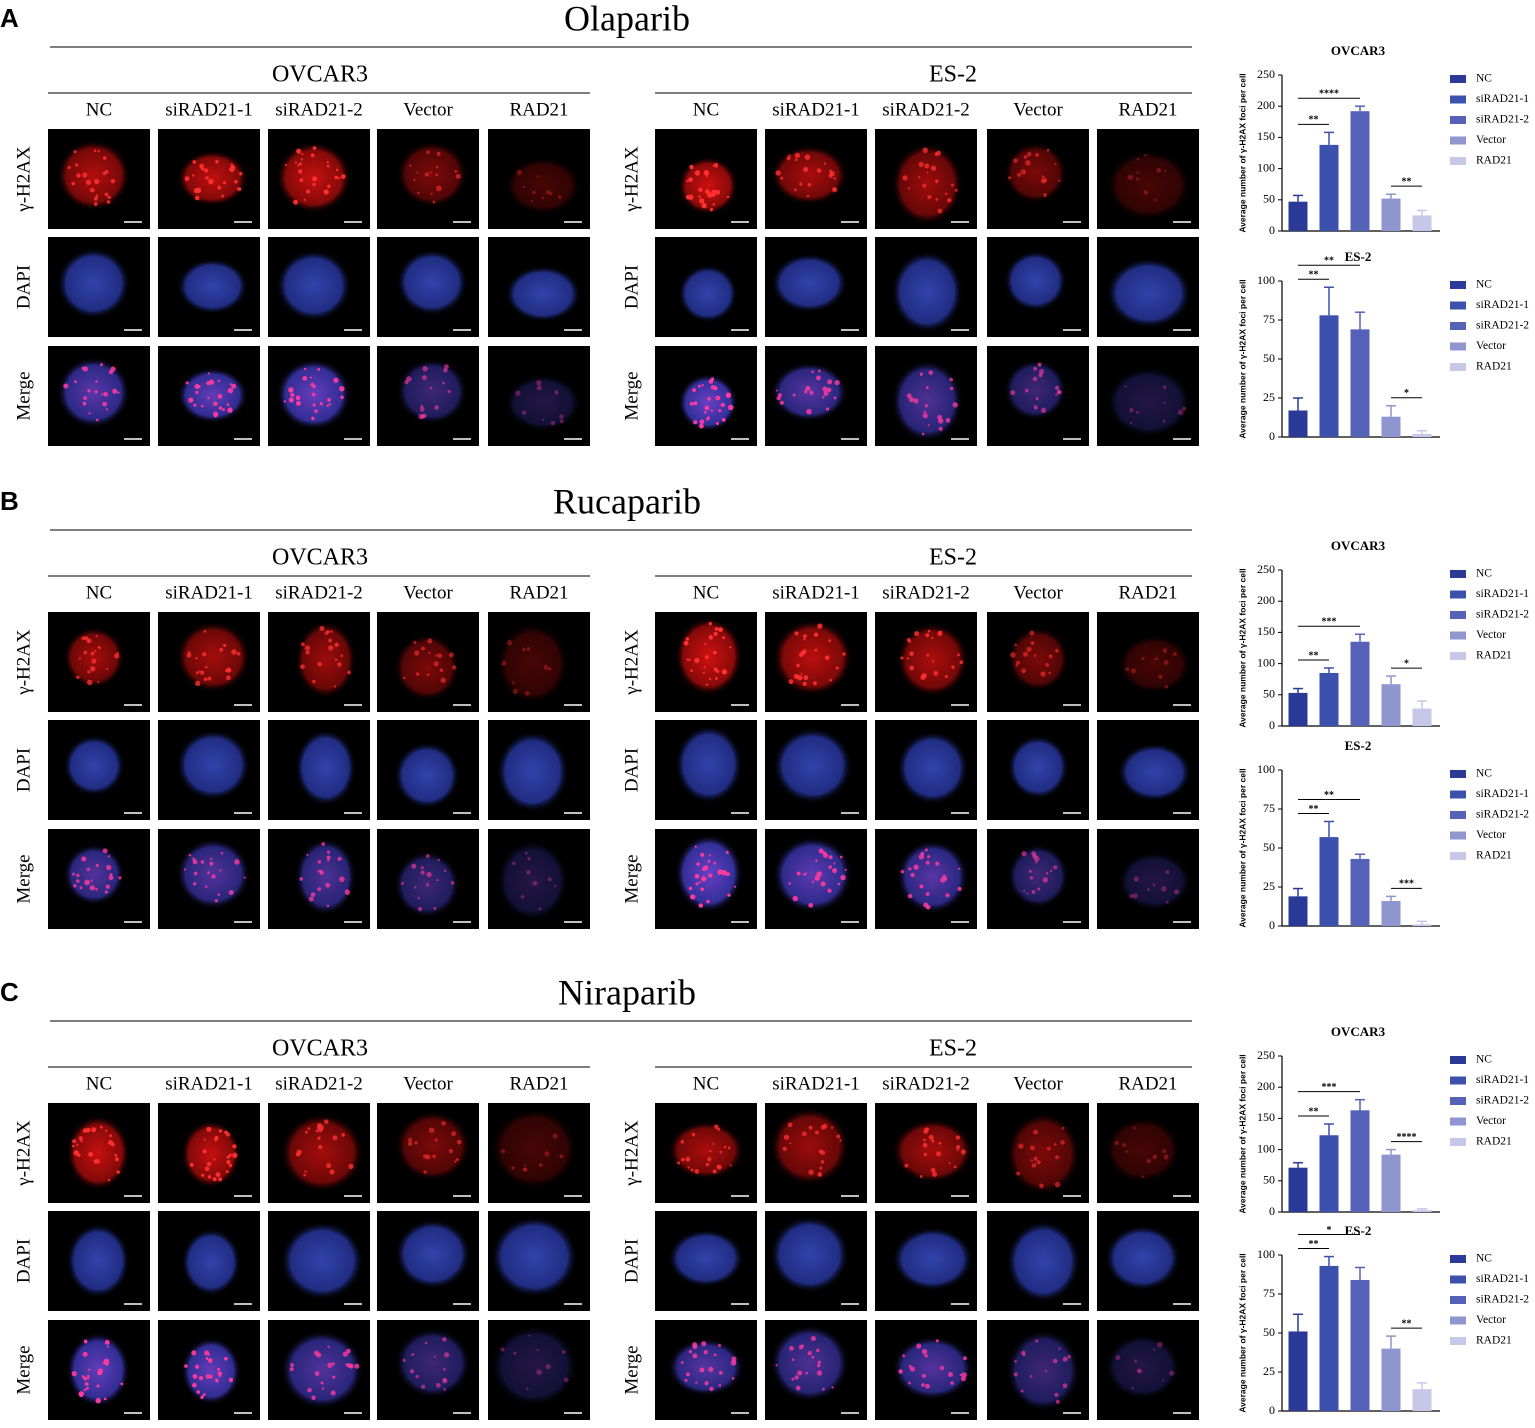 This screenshot has height=1428, width=1535. I want to click on cell-line-label: ES-2, so click(953, 1049).